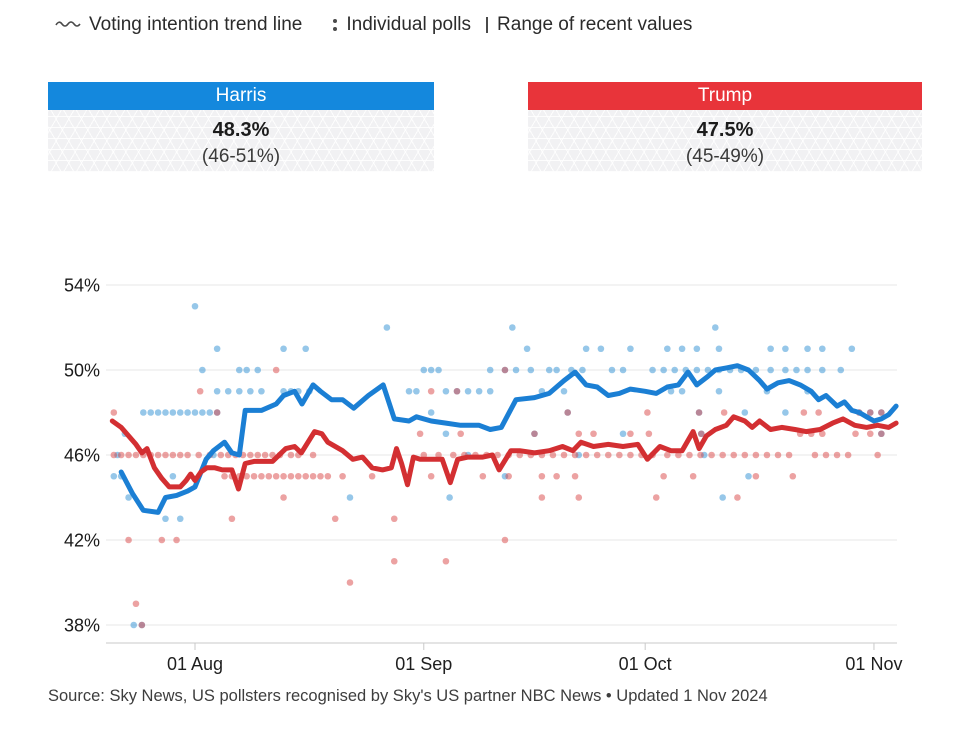 This screenshot has width=980, height=742. I want to click on harris-value: 48.3%, so click(241, 130).